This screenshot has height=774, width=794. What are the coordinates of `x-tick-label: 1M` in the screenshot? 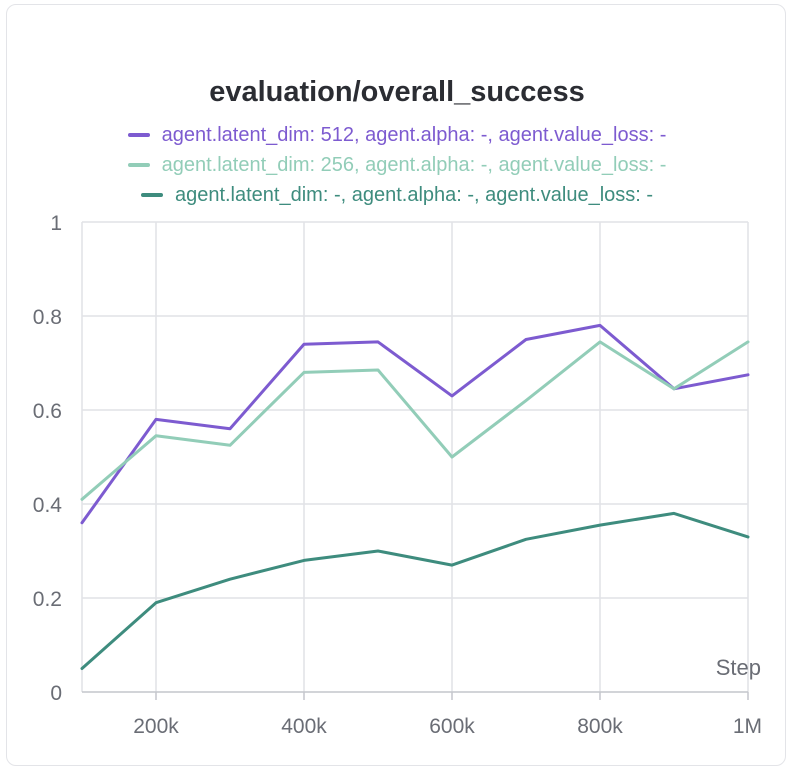 It's located at (747, 726).